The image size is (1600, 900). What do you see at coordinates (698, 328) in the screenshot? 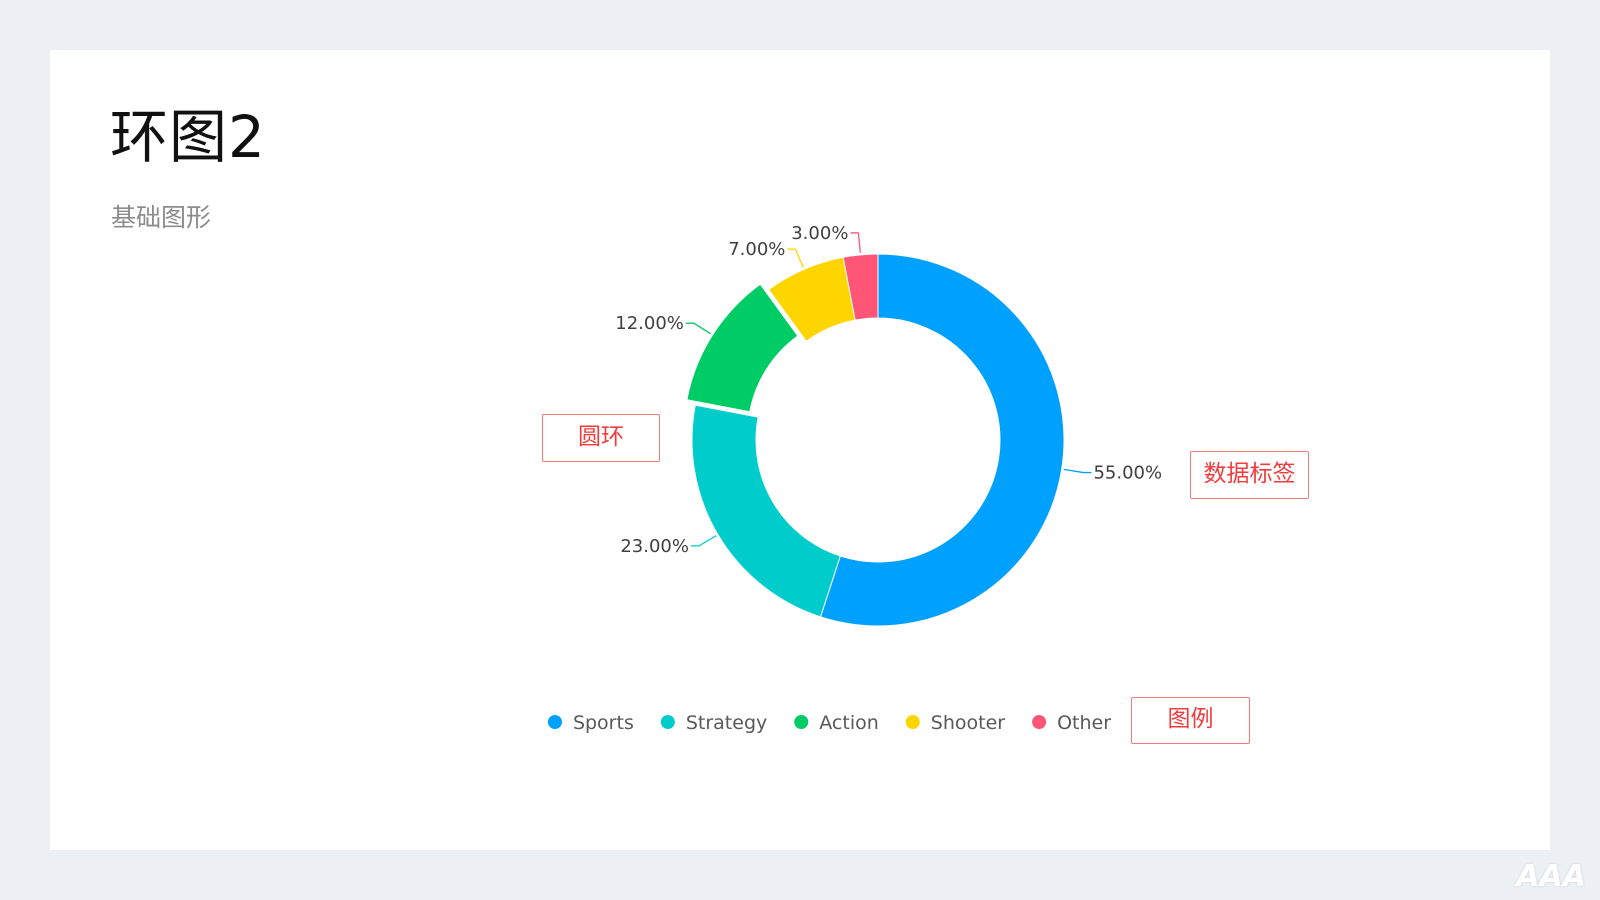
I see `leader-line-action` at bounding box center [698, 328].